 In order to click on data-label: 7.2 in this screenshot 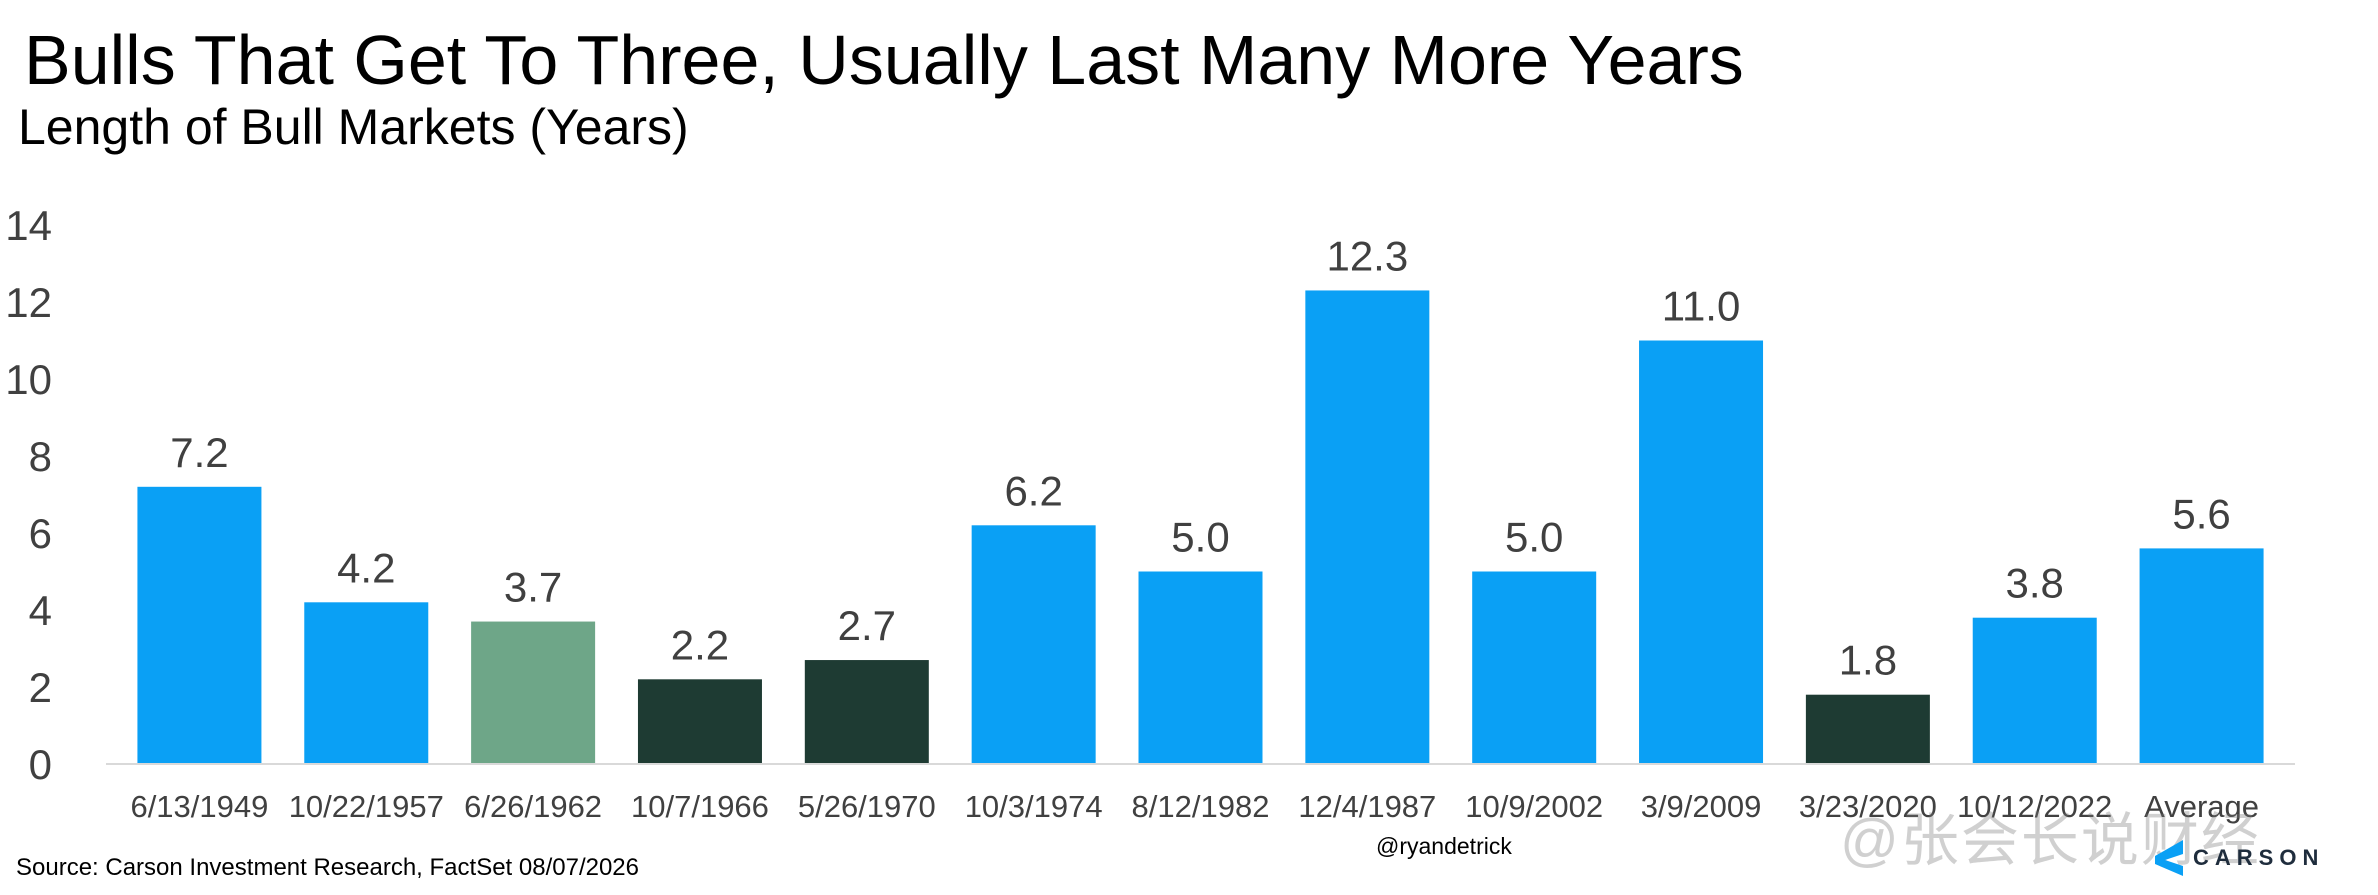, I will do `click(199, 452)`.